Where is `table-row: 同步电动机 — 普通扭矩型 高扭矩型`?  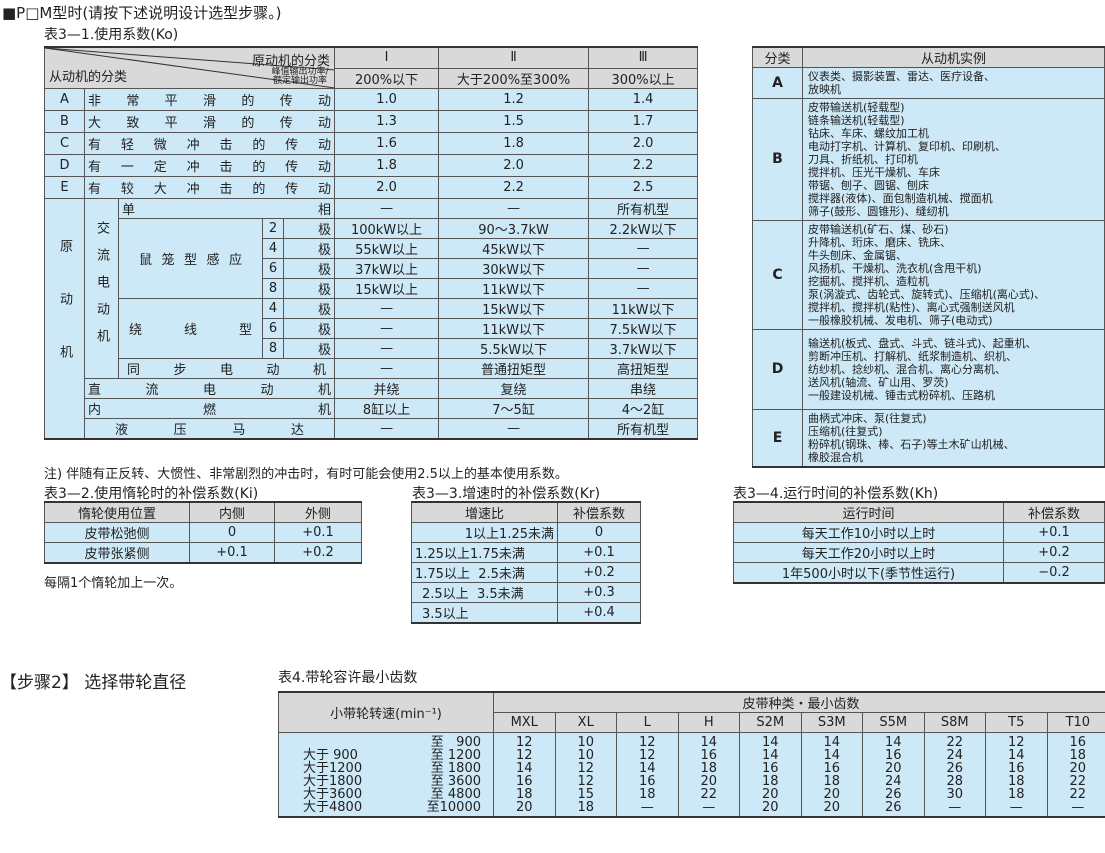
table-row: 同步电动机 — 普通扭矩型 高扭矩型 is located at coordinates (372, 368).